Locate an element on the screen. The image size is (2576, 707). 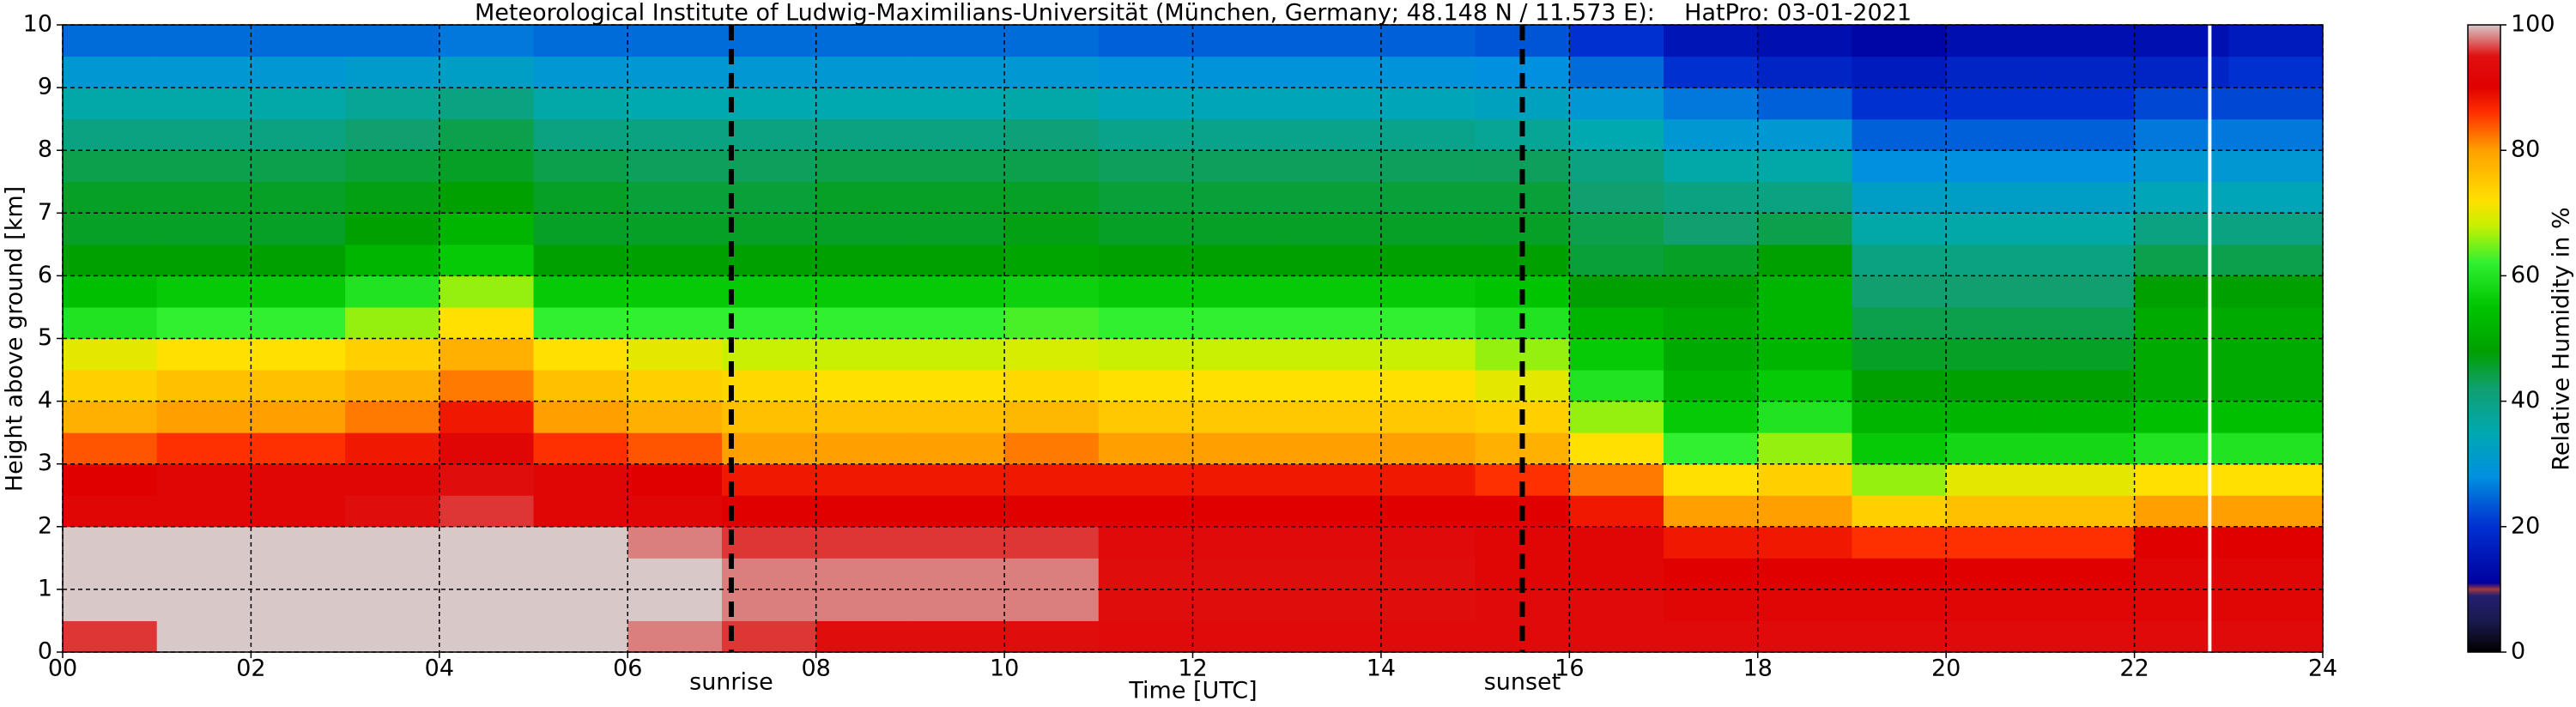
y-tick-label: 7 is located at coordinates (45, 213).